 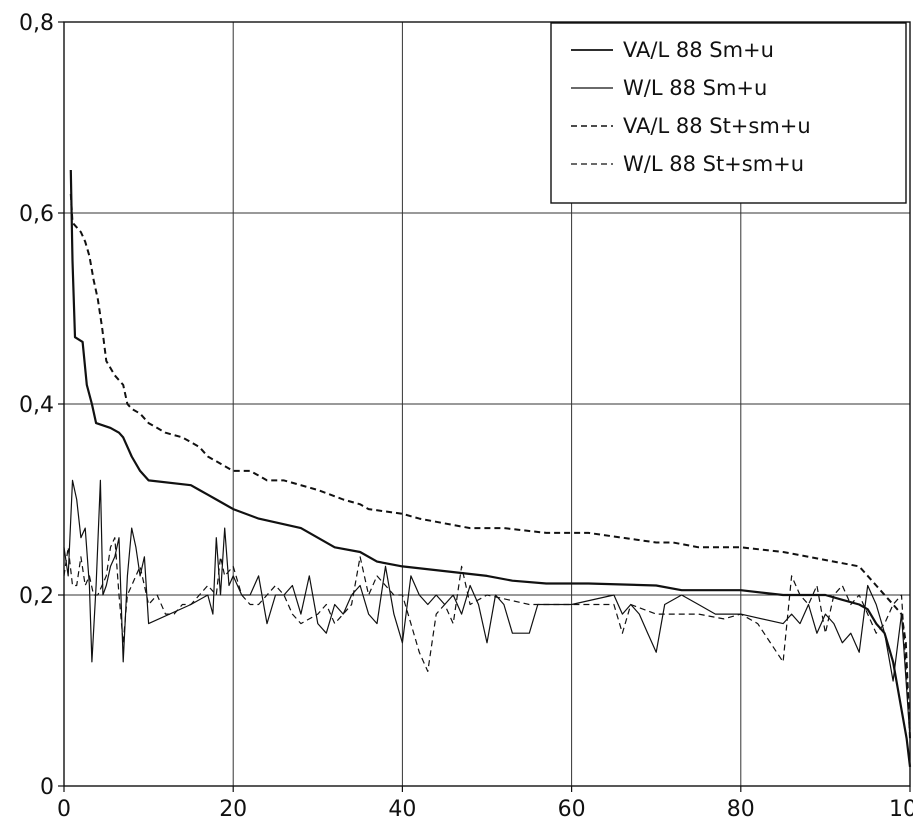 What do you see at coordinates (36, 405) in the screenshot?
I see `y-tick-label-2: 0,4` at bounding box center [36, 405].